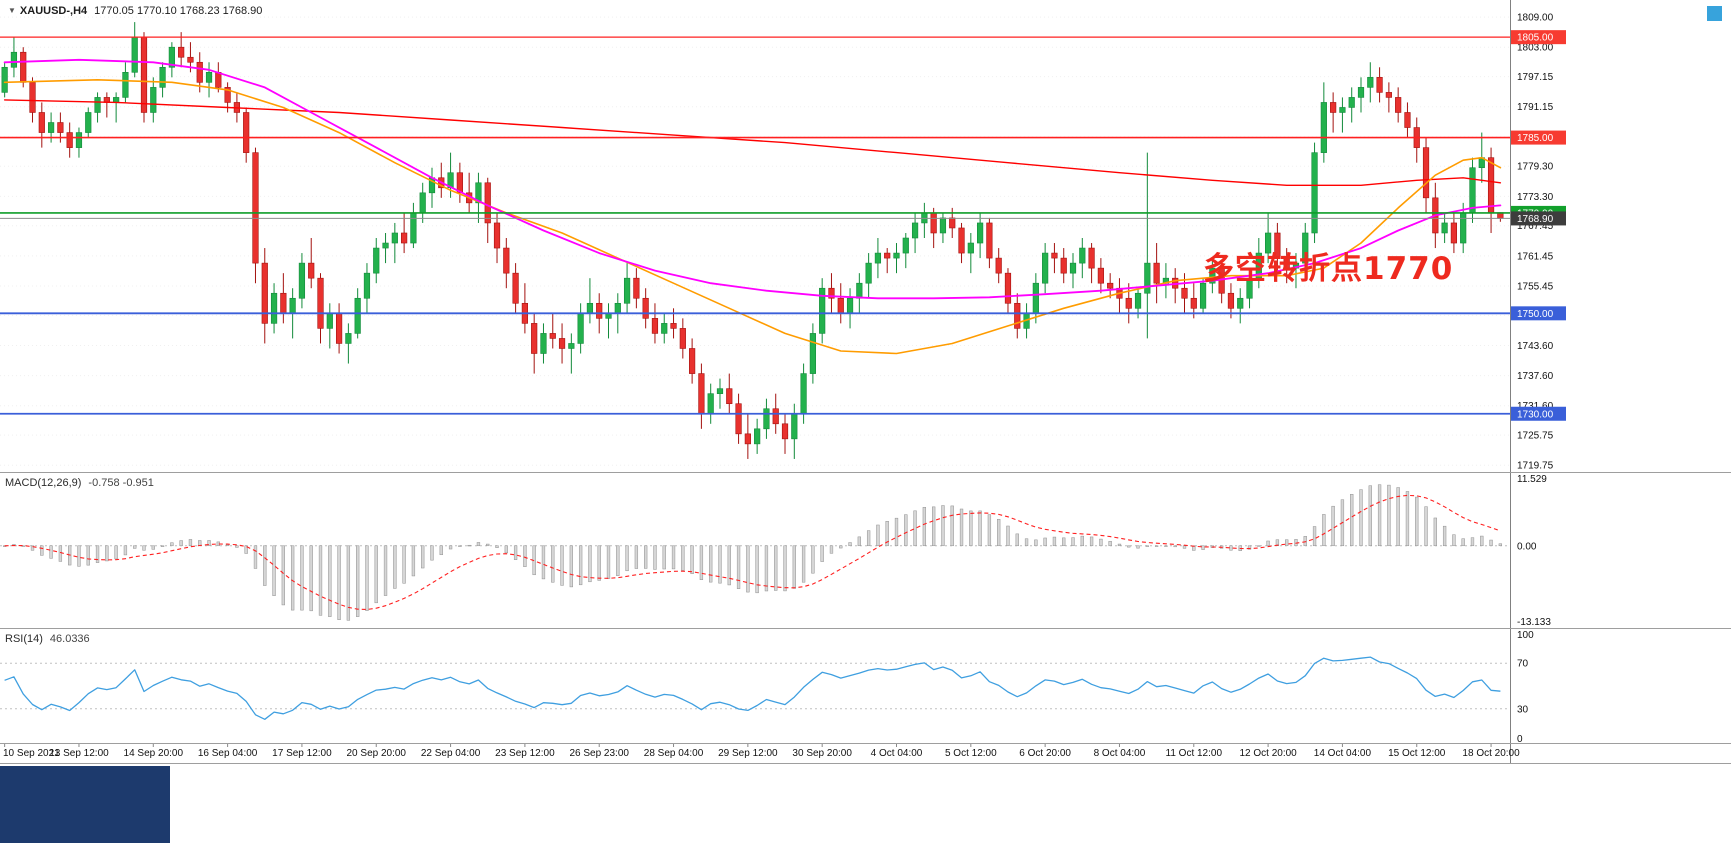  Describe the element at coordinates (1523, 709) in the screenshot. I see `svg-text: 30` at that location.